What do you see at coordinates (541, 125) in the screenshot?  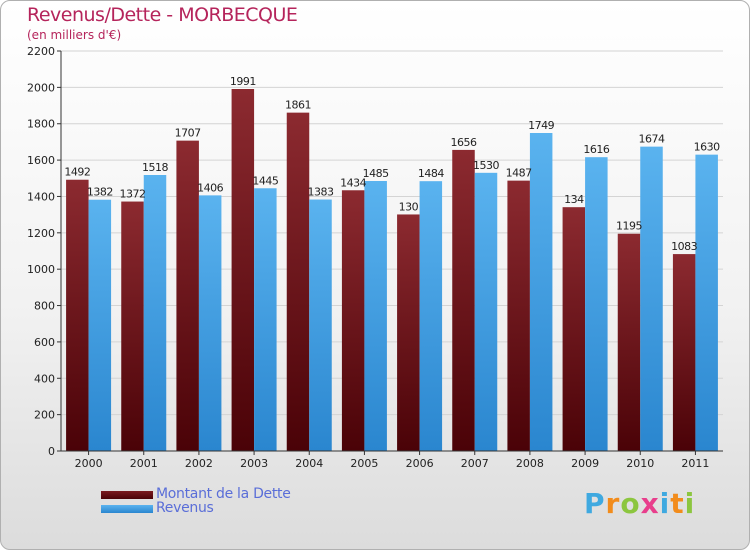 I see `data-label: 1749` at bounding box center [541, 125].